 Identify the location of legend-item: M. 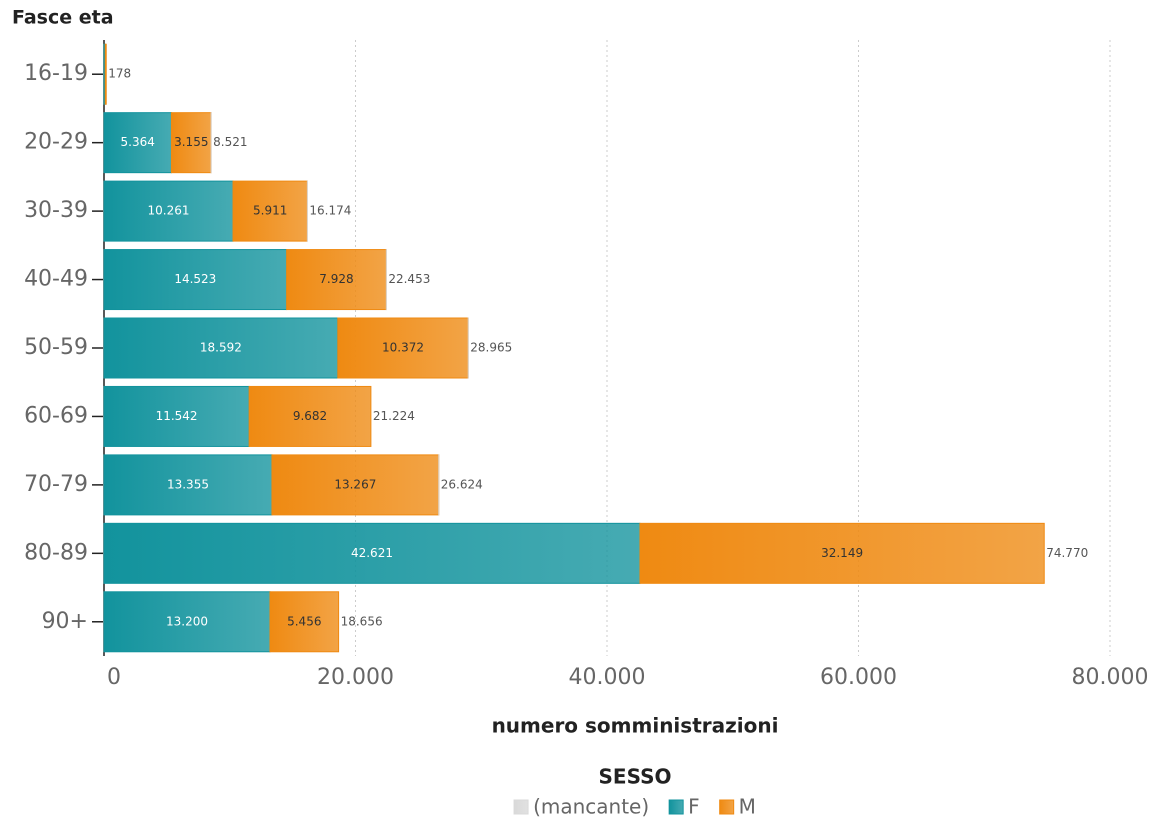
(737, 807).